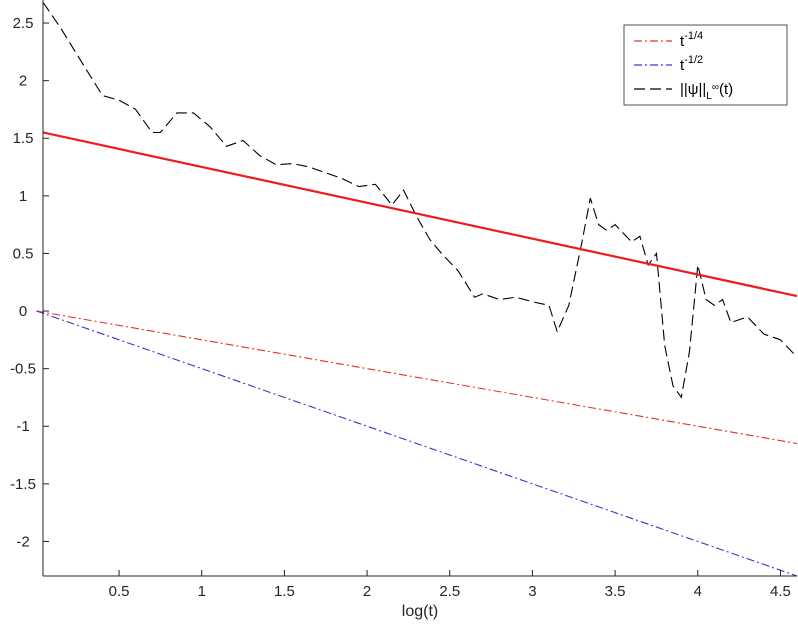 The image size is (798, 634). What do you see at coordinates (698, 591) in the screenshot?
I see `x-tick-label-8: 4` at bounding box center [698, 591].